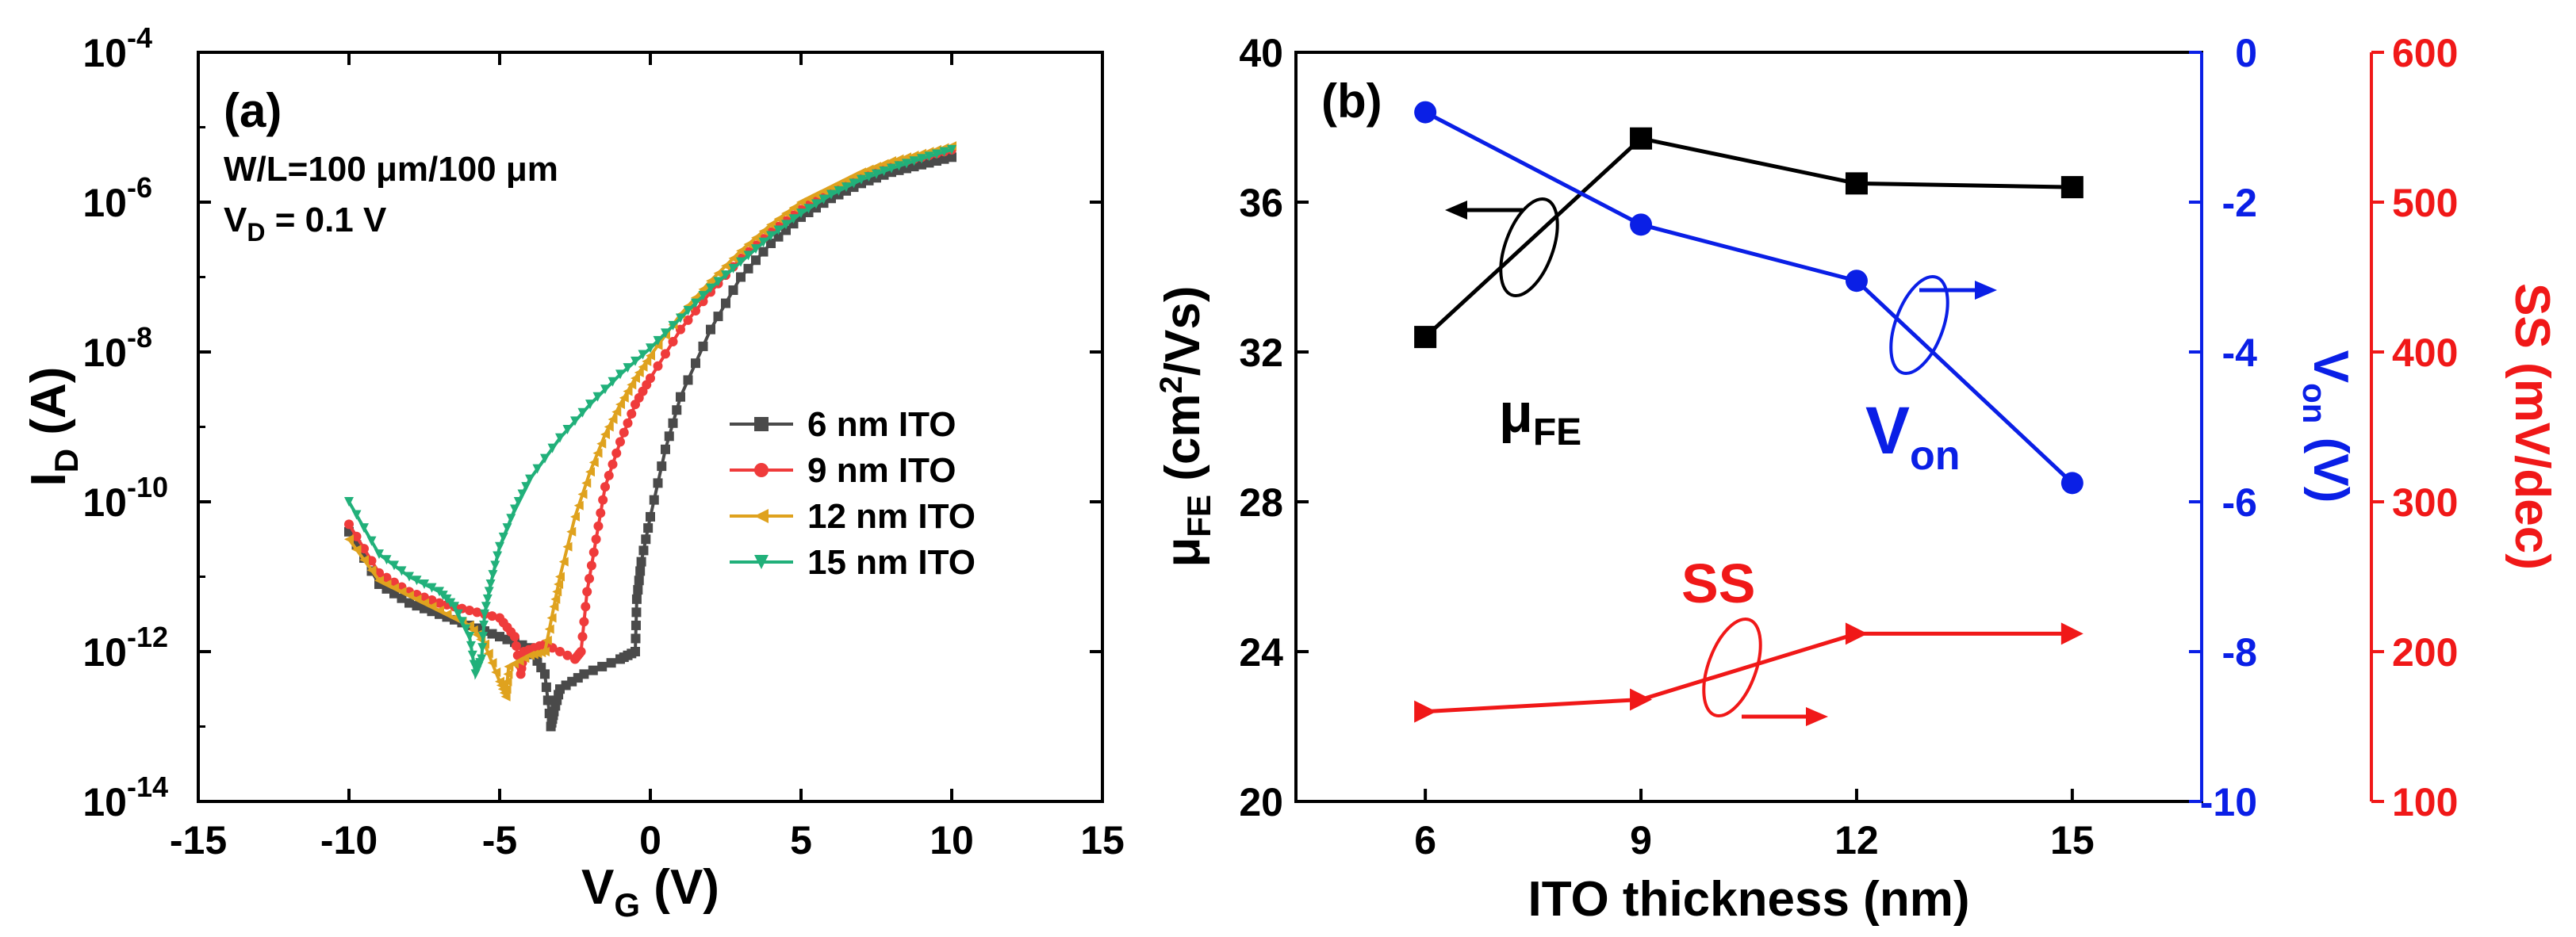 Image resolution: width=2576 pixels, height=937 pixels. What do you see at coordinates (843, 424) in the screenshot?
I see `legend-item: 6 nm ITO` at bounding box center [843, 424].